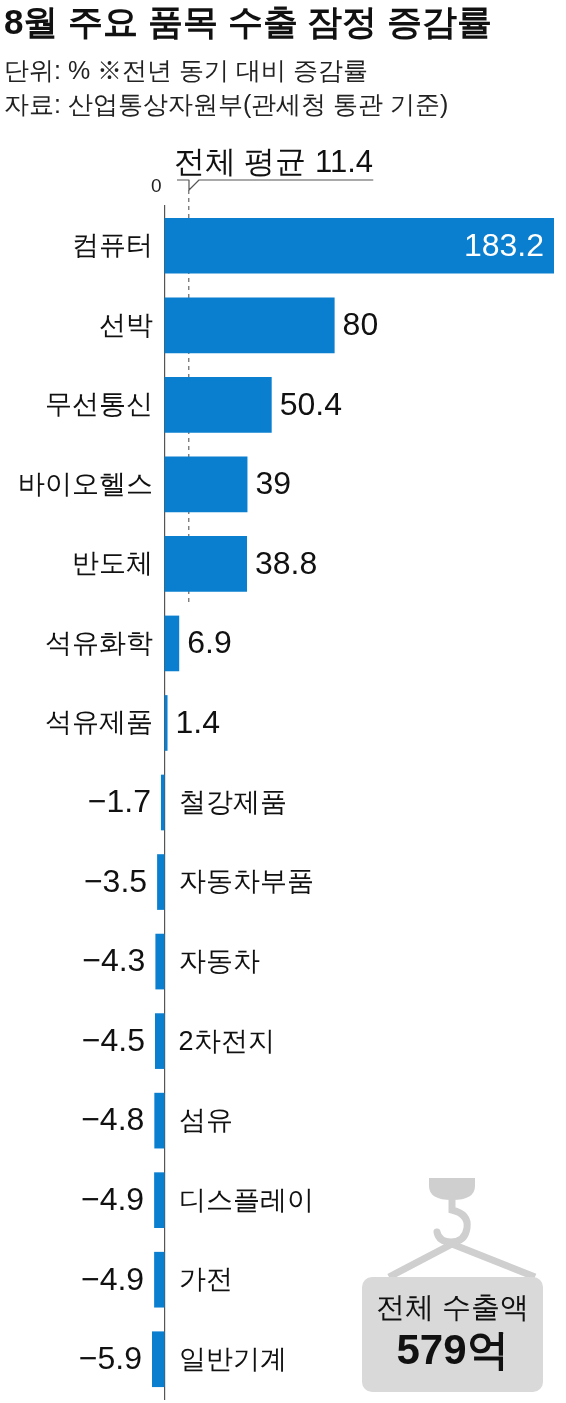  What do you see at coordinates (219, 961) in the screenshot?
I see `y-tick-label: 자동차` at bounding box center [219, 961].